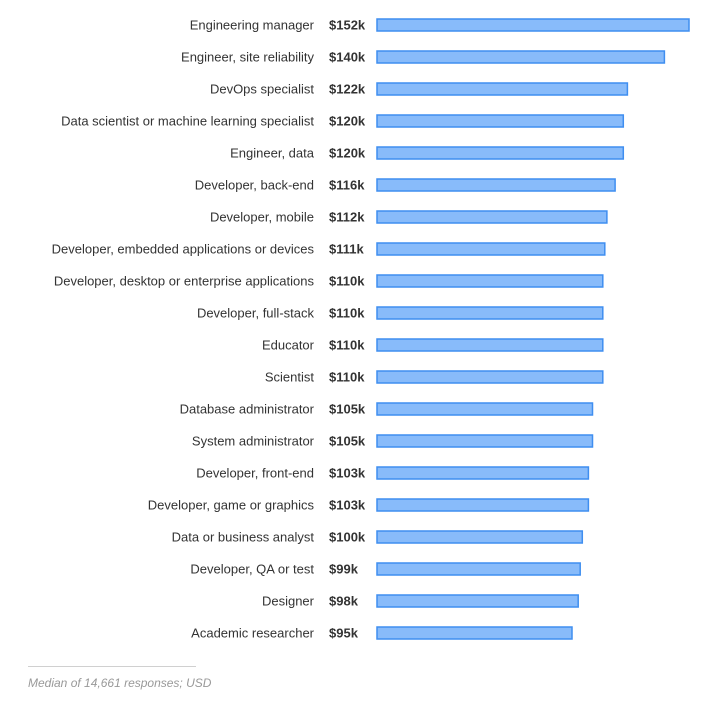  Describe the element at coordinates (253, 441) in the screenshot. I see `category-label: System administrator` at that location.